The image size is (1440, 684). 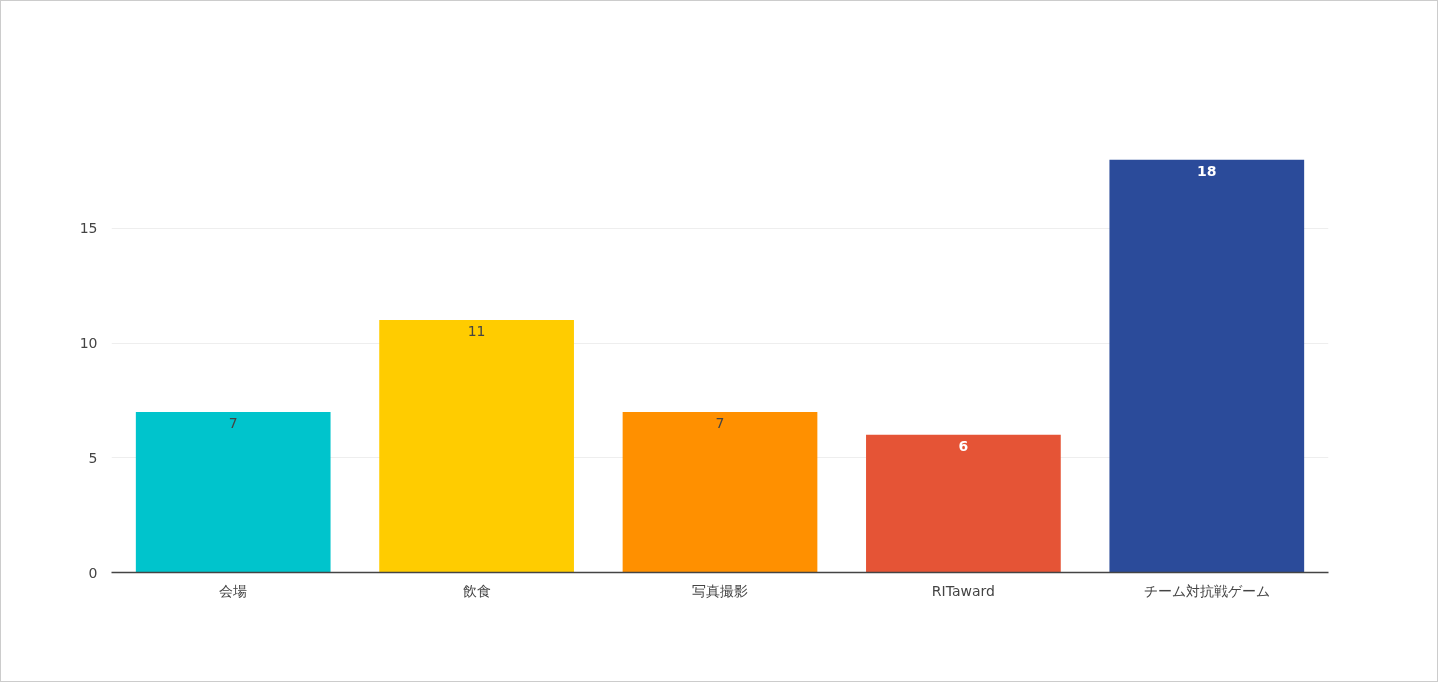 What do you see at coordinates (93, 457) in the screenshot?
I see `y-tick-label: 5` at bounding box center [93, 457].